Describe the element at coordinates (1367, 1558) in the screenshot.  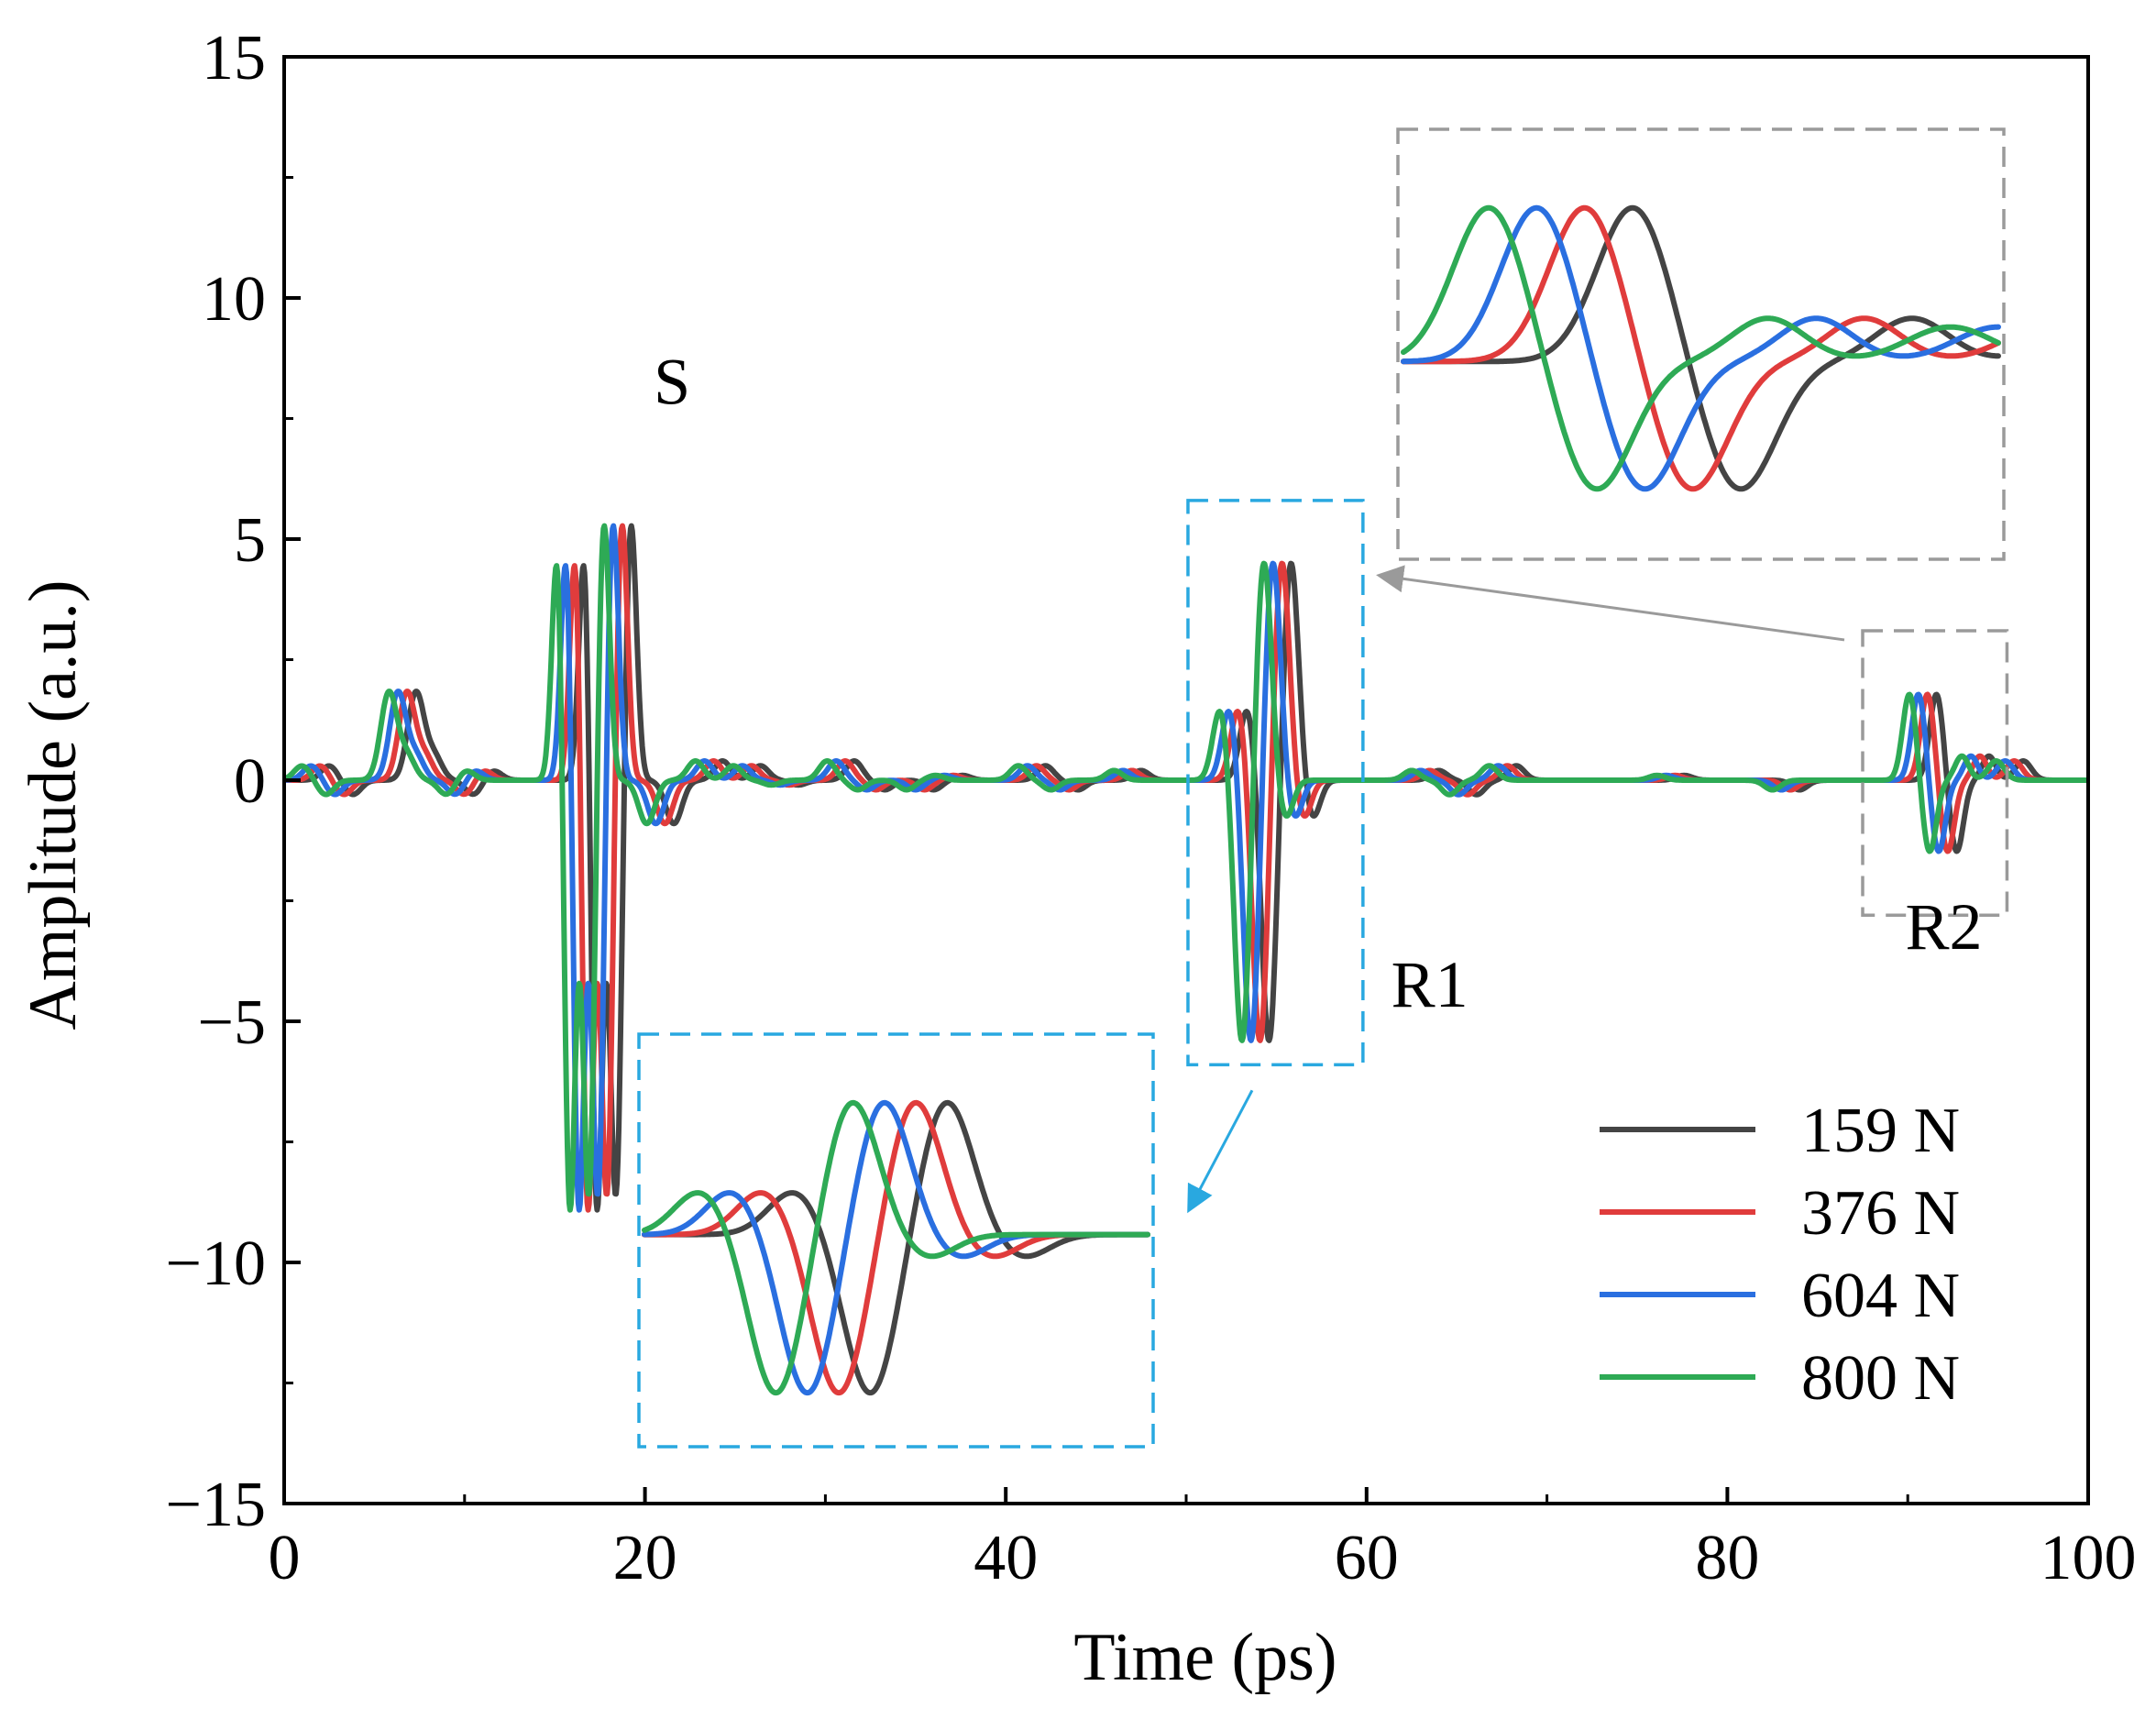
I see `x-tick-label-60: 60` at that location.